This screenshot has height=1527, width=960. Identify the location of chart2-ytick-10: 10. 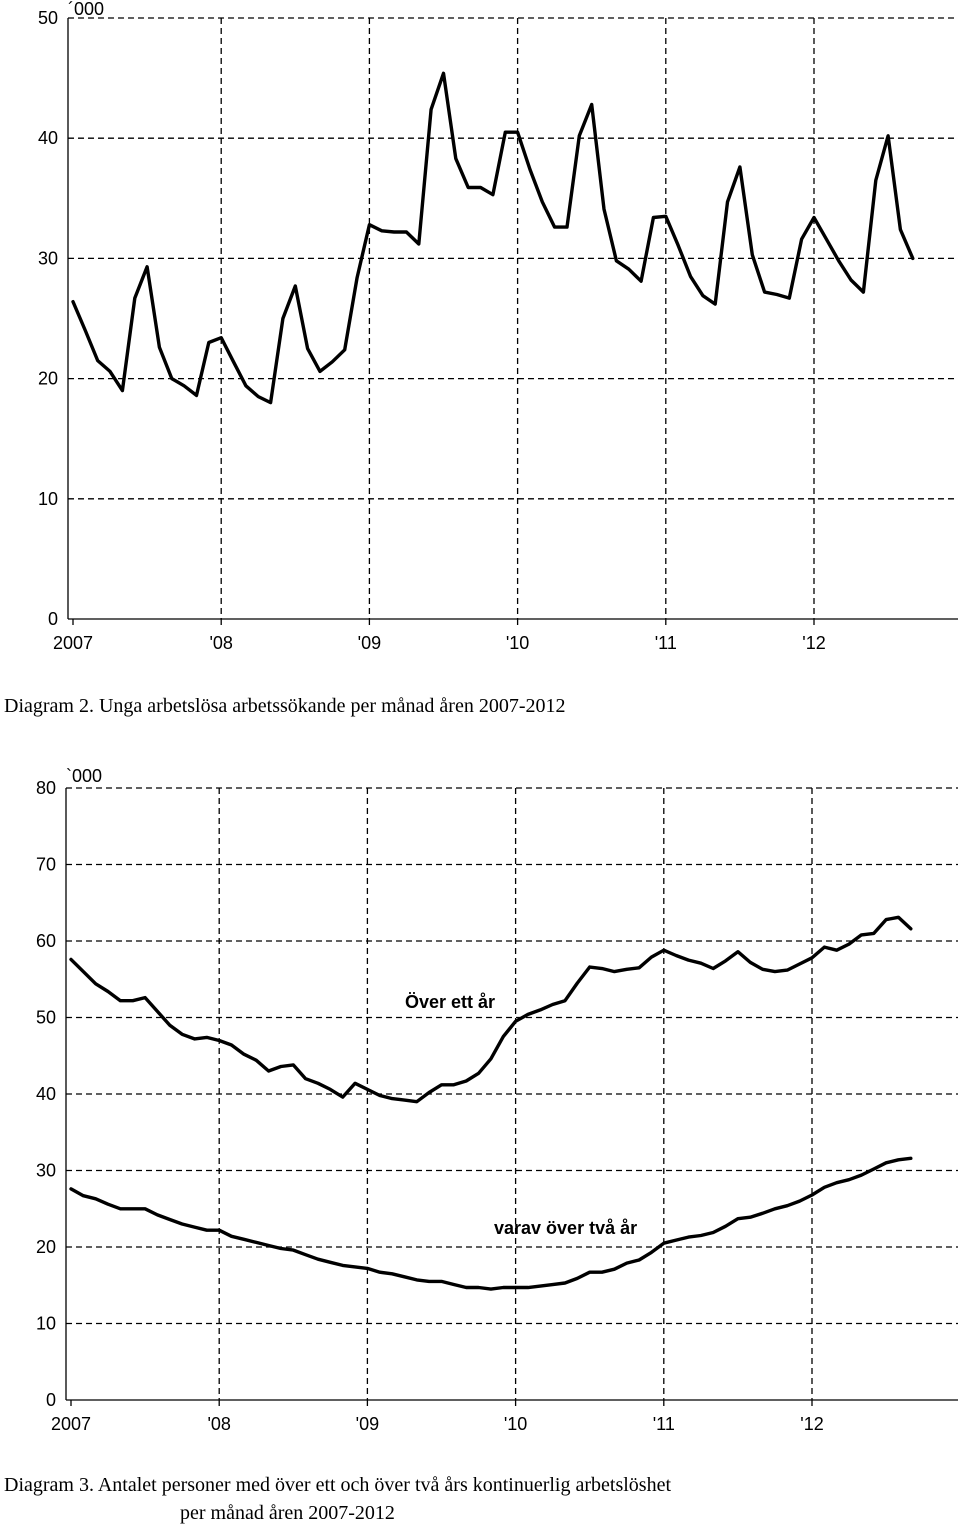
(46, 1324).